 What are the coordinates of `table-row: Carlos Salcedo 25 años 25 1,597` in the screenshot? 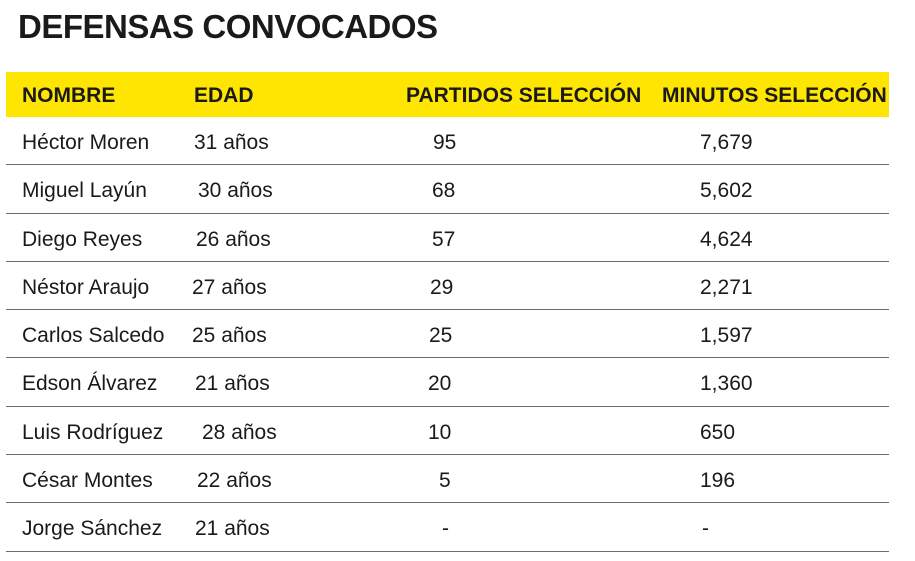 It's located at (447, 334).